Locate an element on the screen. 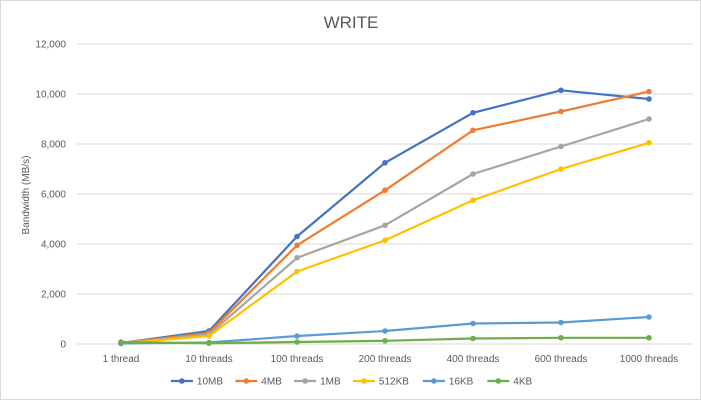 Image resolution: width=701 pixels, height=400 pixels. legend-label: 4MB is located at coordinates (271, 382).